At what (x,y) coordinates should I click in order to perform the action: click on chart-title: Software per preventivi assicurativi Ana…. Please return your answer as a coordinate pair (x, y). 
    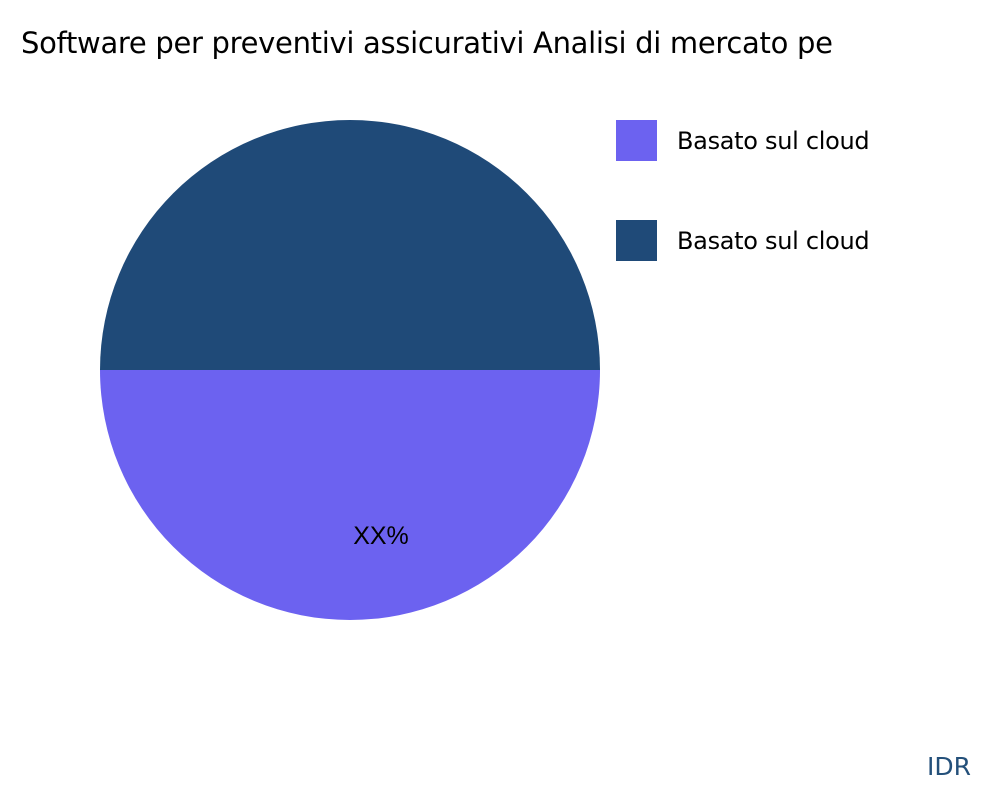
    Looking at the image, I should click on (427, 43).